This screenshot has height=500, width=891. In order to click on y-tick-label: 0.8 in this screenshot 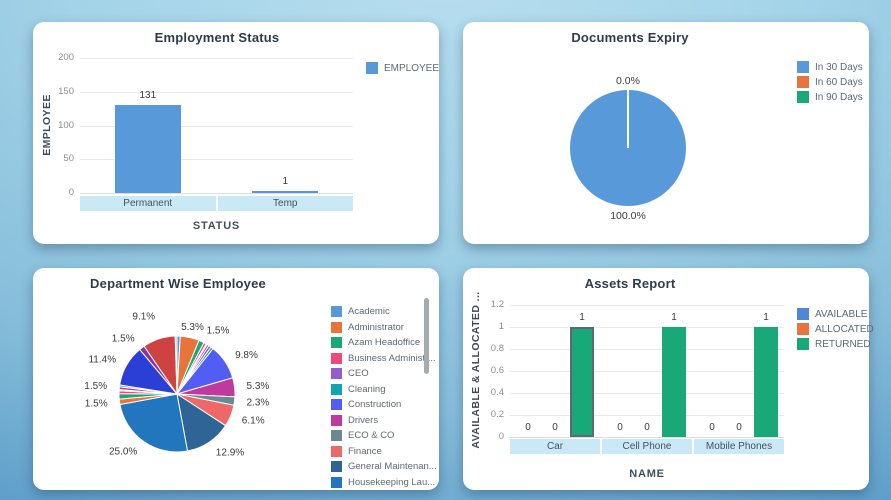, I will do `click(497, 348)`.